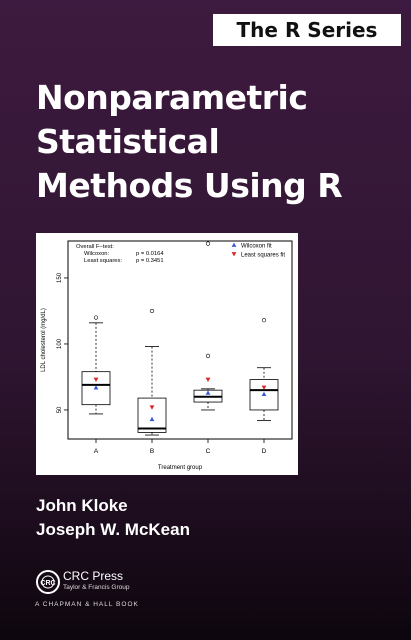  Describe the element at coordinates (95, 247) in the screenshot. I see `annotation-label-0: Overall F−test:` at that location.